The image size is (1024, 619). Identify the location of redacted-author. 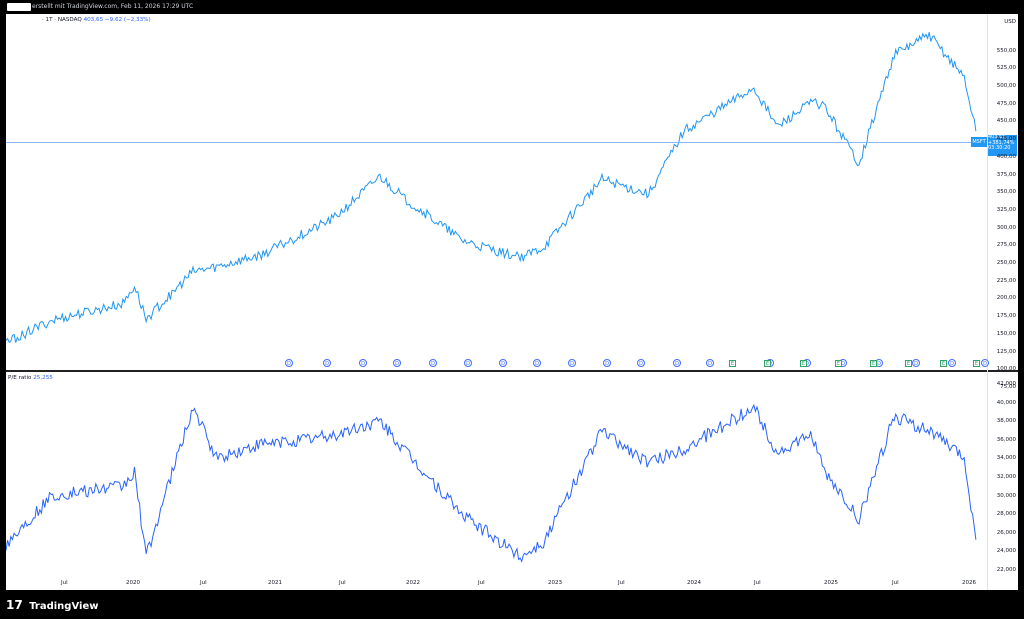
(19, 7).